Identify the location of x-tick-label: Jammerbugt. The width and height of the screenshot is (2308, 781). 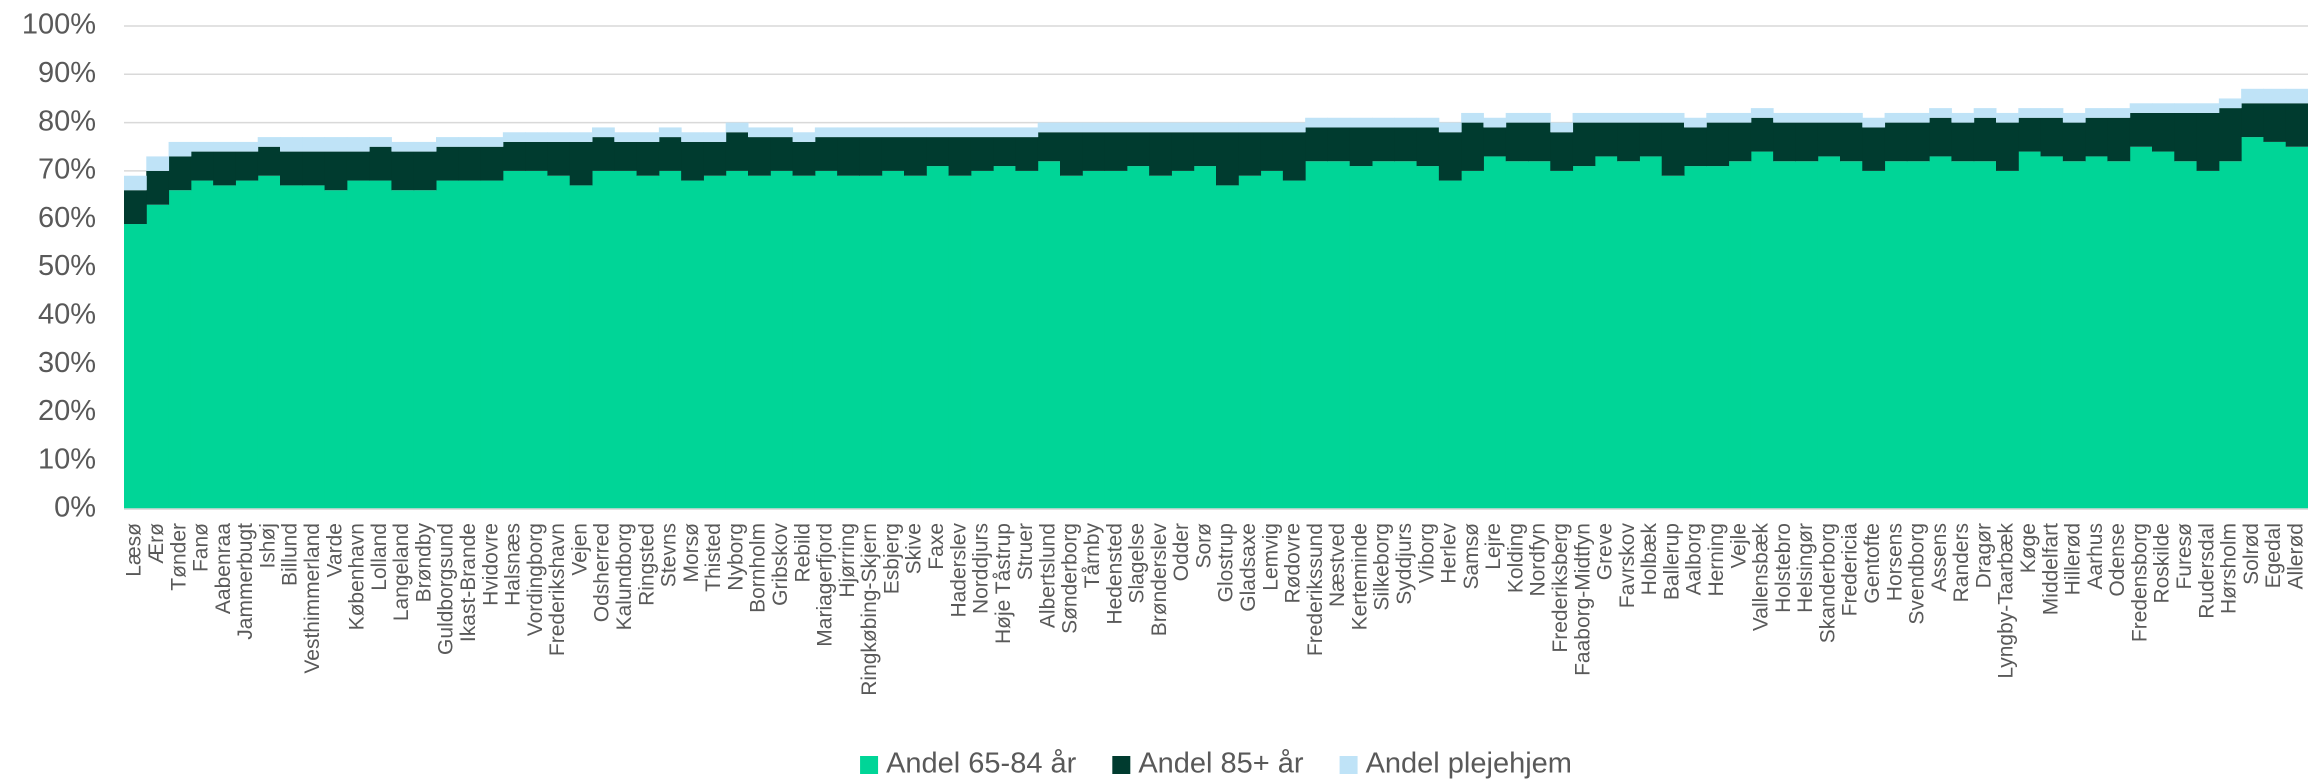
(245, 581).